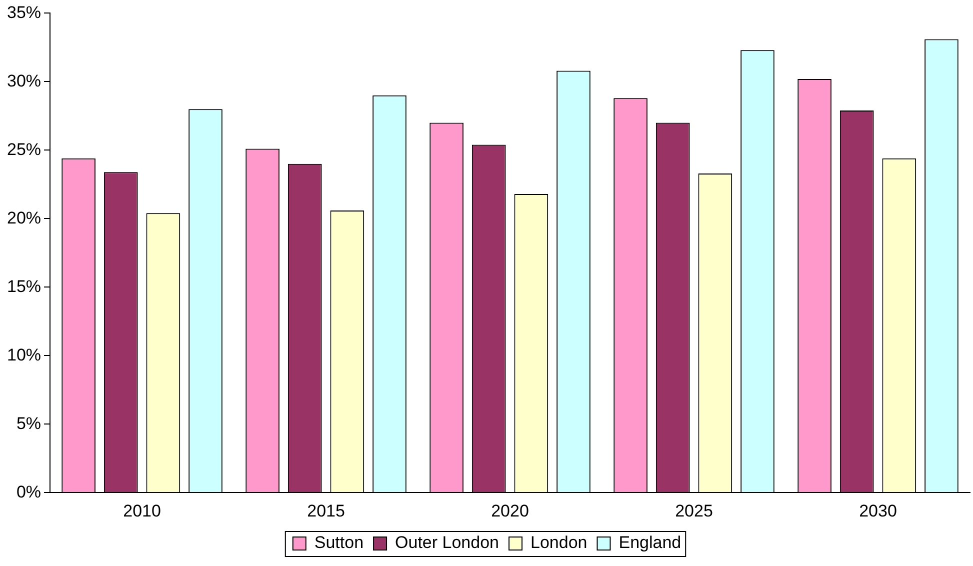 This screenshot has width=973, height=566. I want to click on legend-label: Sutton, so click(339, 542).